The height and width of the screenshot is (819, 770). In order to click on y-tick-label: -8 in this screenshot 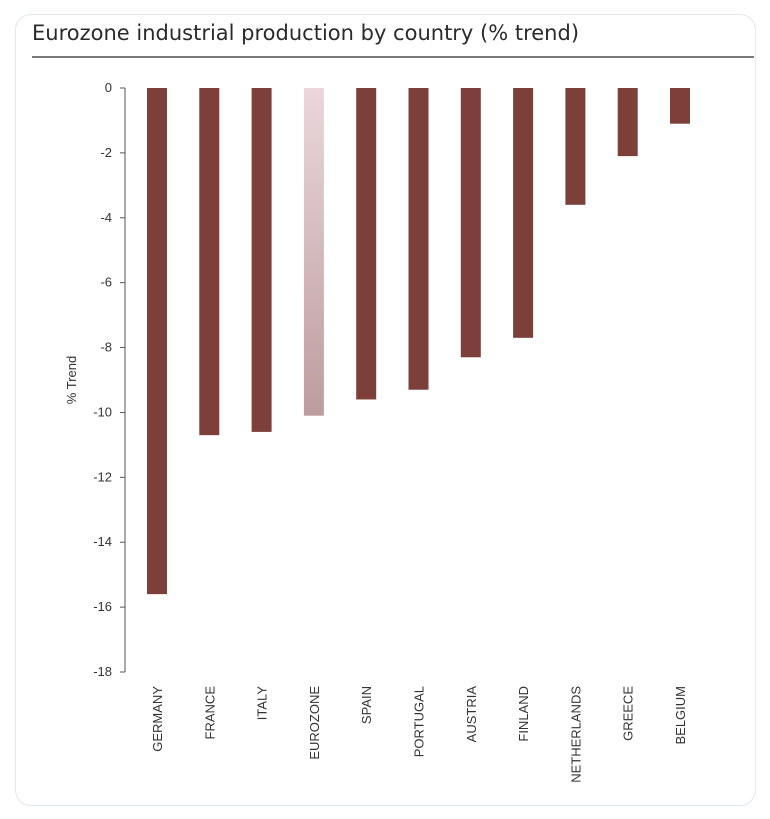, I will do `click(106, 347)`.